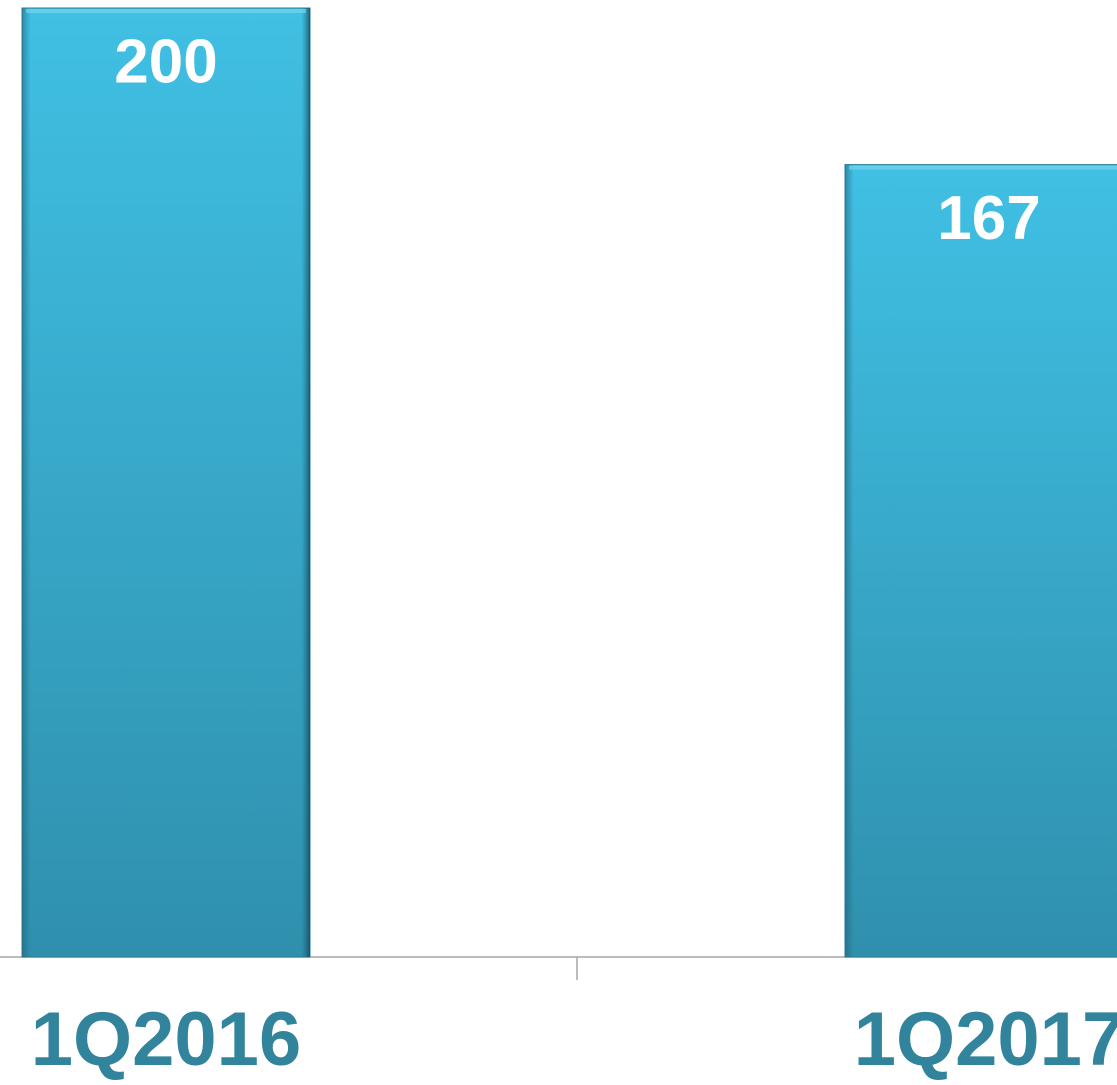  I want to click on data-label: 167, so click(988, 218).